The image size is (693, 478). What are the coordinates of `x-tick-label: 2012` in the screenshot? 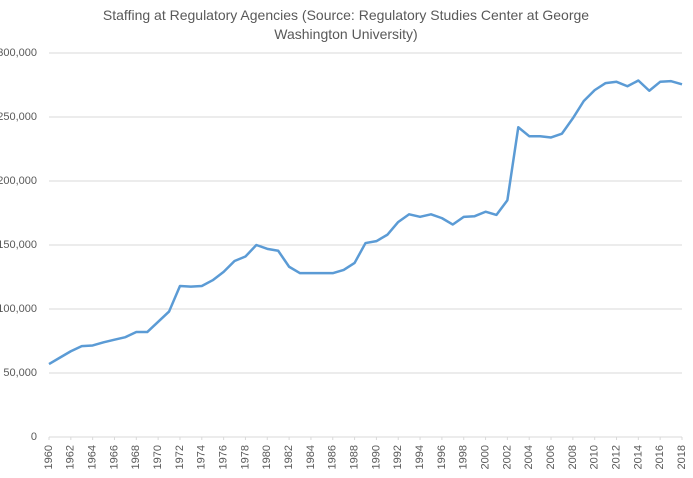 It's located at (616, 457).